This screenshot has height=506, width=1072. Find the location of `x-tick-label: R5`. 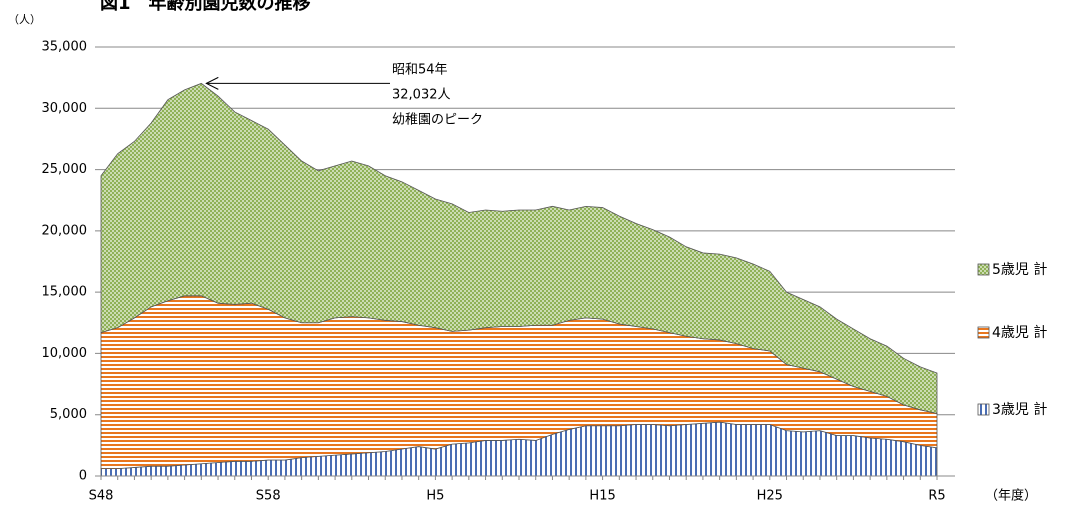

x-tick-label: R5 is located at coordinates (936, 496).